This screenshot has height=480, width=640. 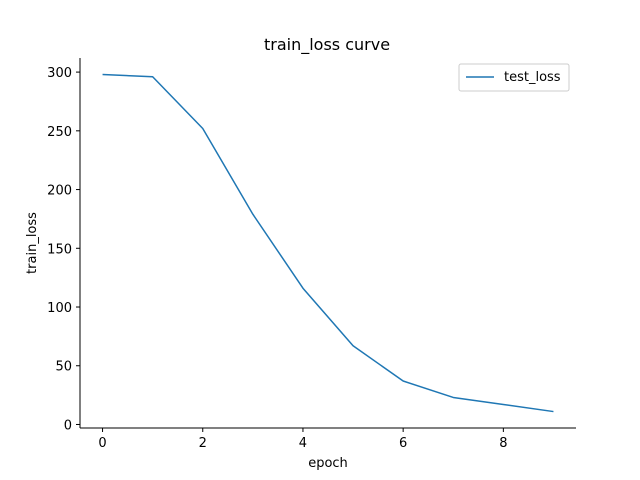 What do you see at coordinates (328, 463) in the screenshot?
I see `x-axis-label: epoch` at bounding box center [328, 463].